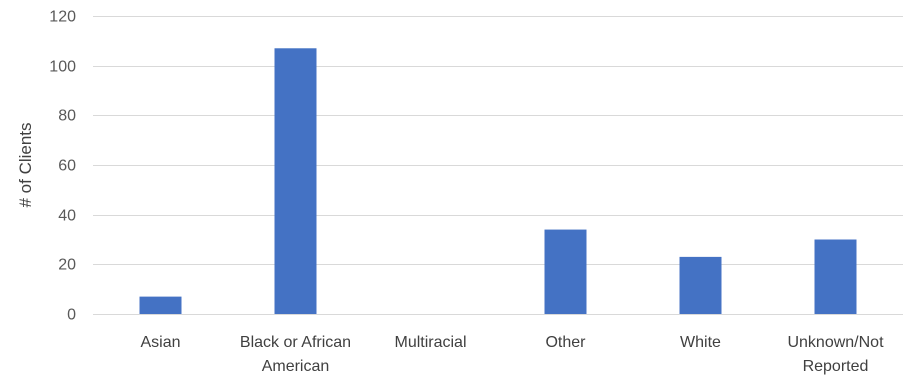 The height and width of the screenshot is (377, 903). Describe the element at coordinates (62, 17) in the screenshot. I see `y-tick-label: 120` at that location.